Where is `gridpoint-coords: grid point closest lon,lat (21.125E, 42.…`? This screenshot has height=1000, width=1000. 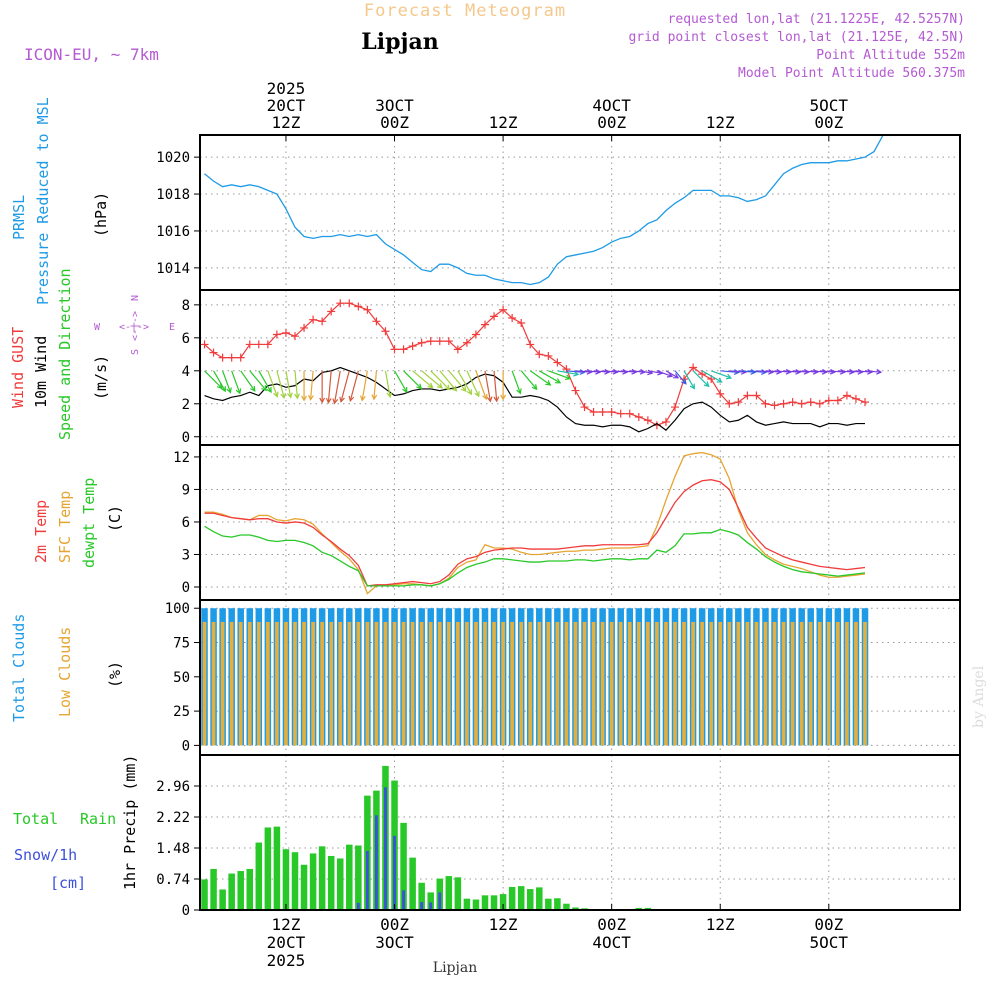
gridpoint-coords: grid point closest lon,lat (21.125E, 42.… is located at coordinates (796, 37).